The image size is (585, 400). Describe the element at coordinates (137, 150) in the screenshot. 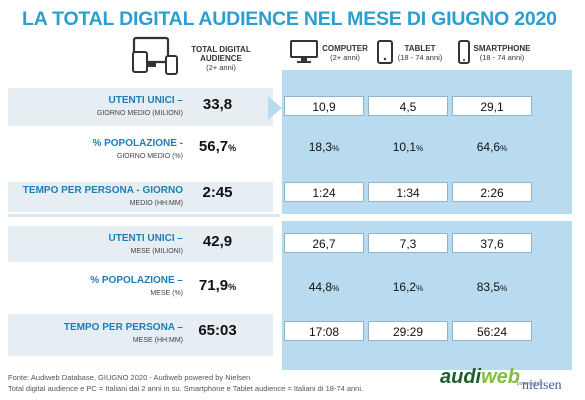

I see `row-label-popolazione-giorno: % POPOLAZIONE - GIORNO MEDIO (%)` at that location.